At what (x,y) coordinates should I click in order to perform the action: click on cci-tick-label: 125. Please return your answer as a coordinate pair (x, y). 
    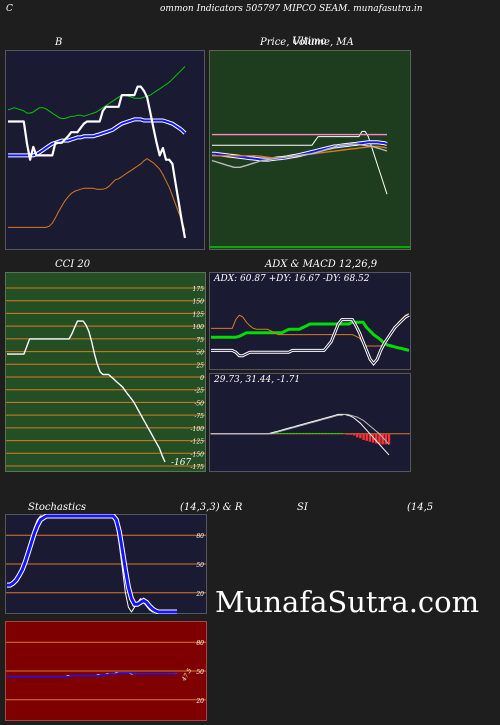
    Looking at the image, I should click on (199, 314).